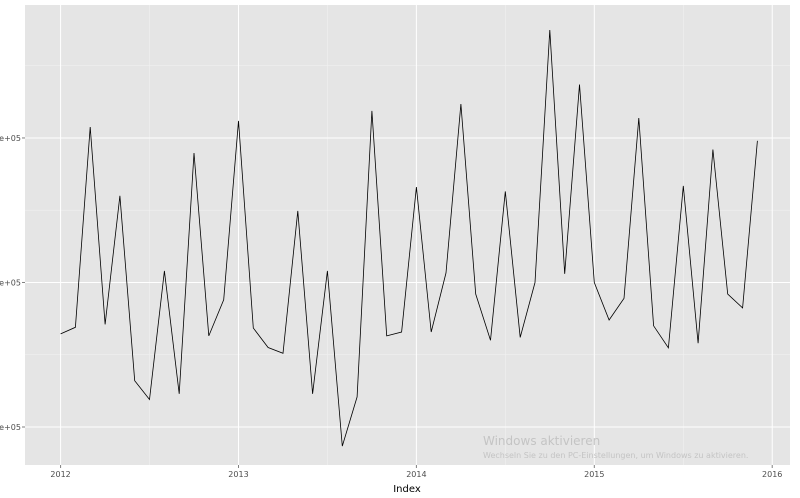  I want to click on y-tick-label: 6e+05, so click(10, 138).